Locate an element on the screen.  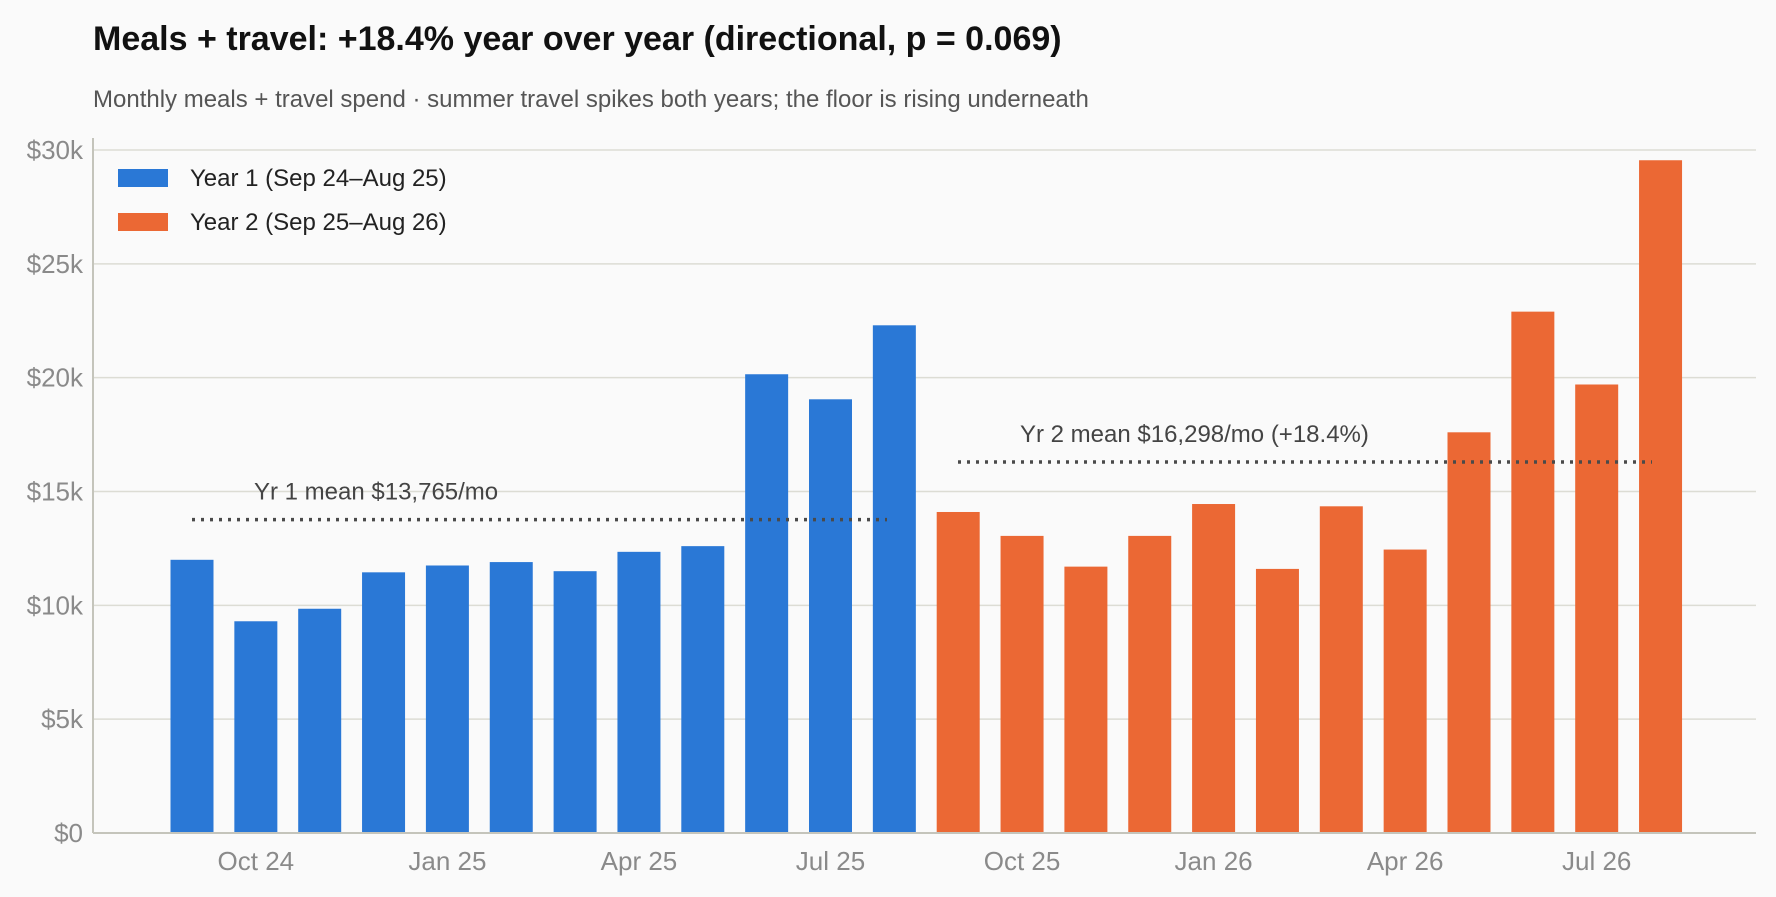
mean-label-series-1: Yr 1 mean $13,765/mo is located at coordinates (376, 492).